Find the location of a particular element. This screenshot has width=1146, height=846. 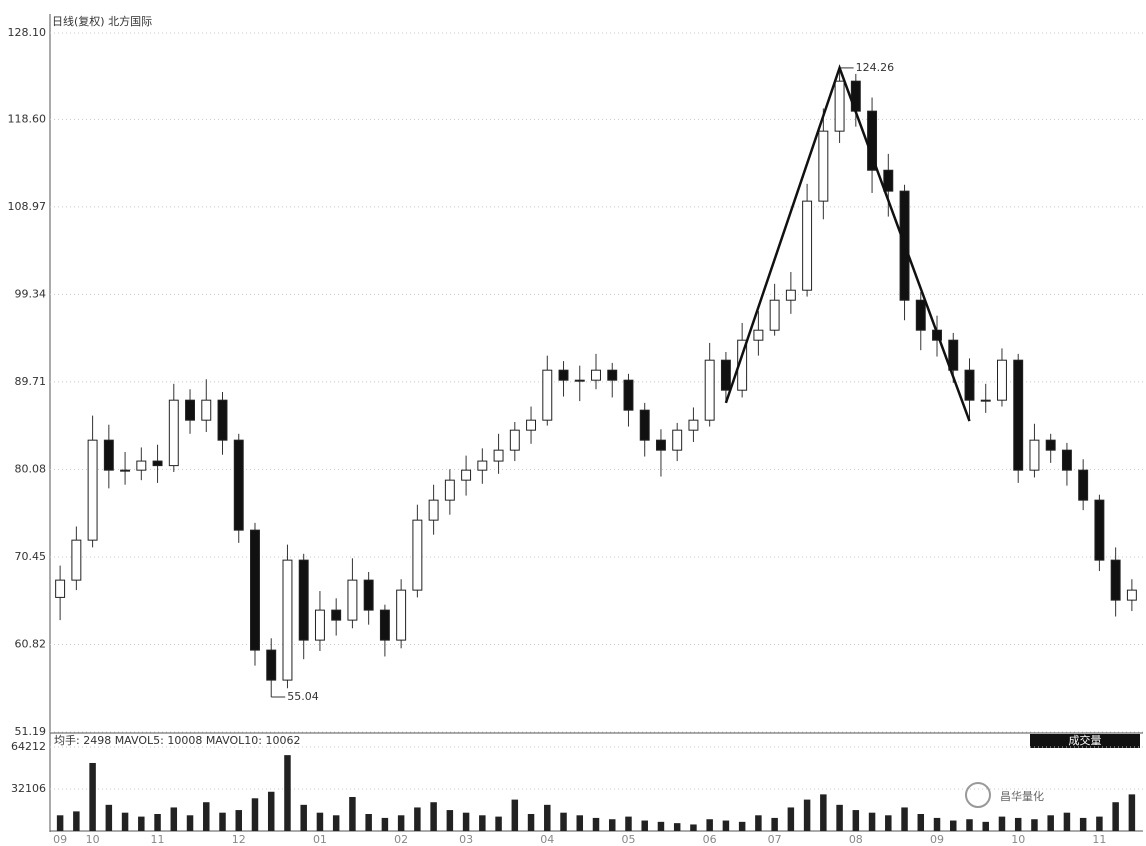

y-tick-label: 80.08 is located at coordinates (31, 468).